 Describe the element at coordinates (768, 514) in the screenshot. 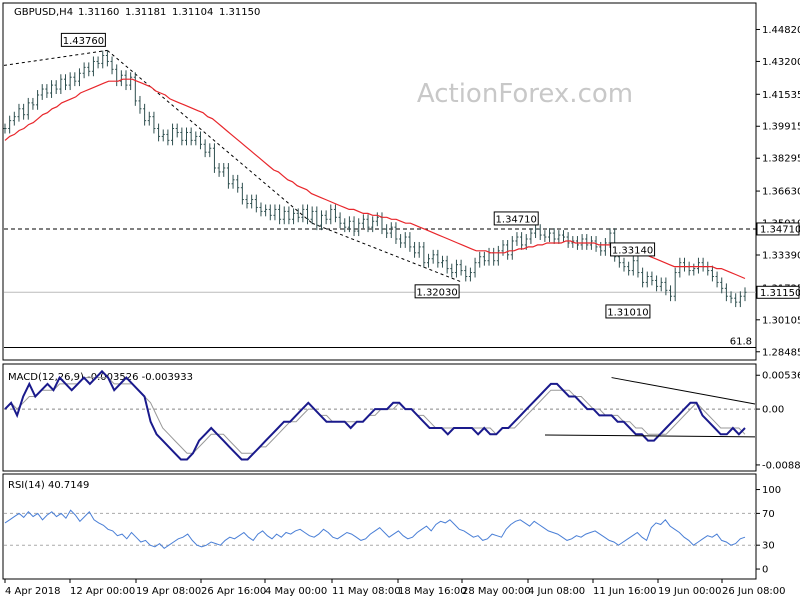

I see `rsi-tick-label: 70` at that location.